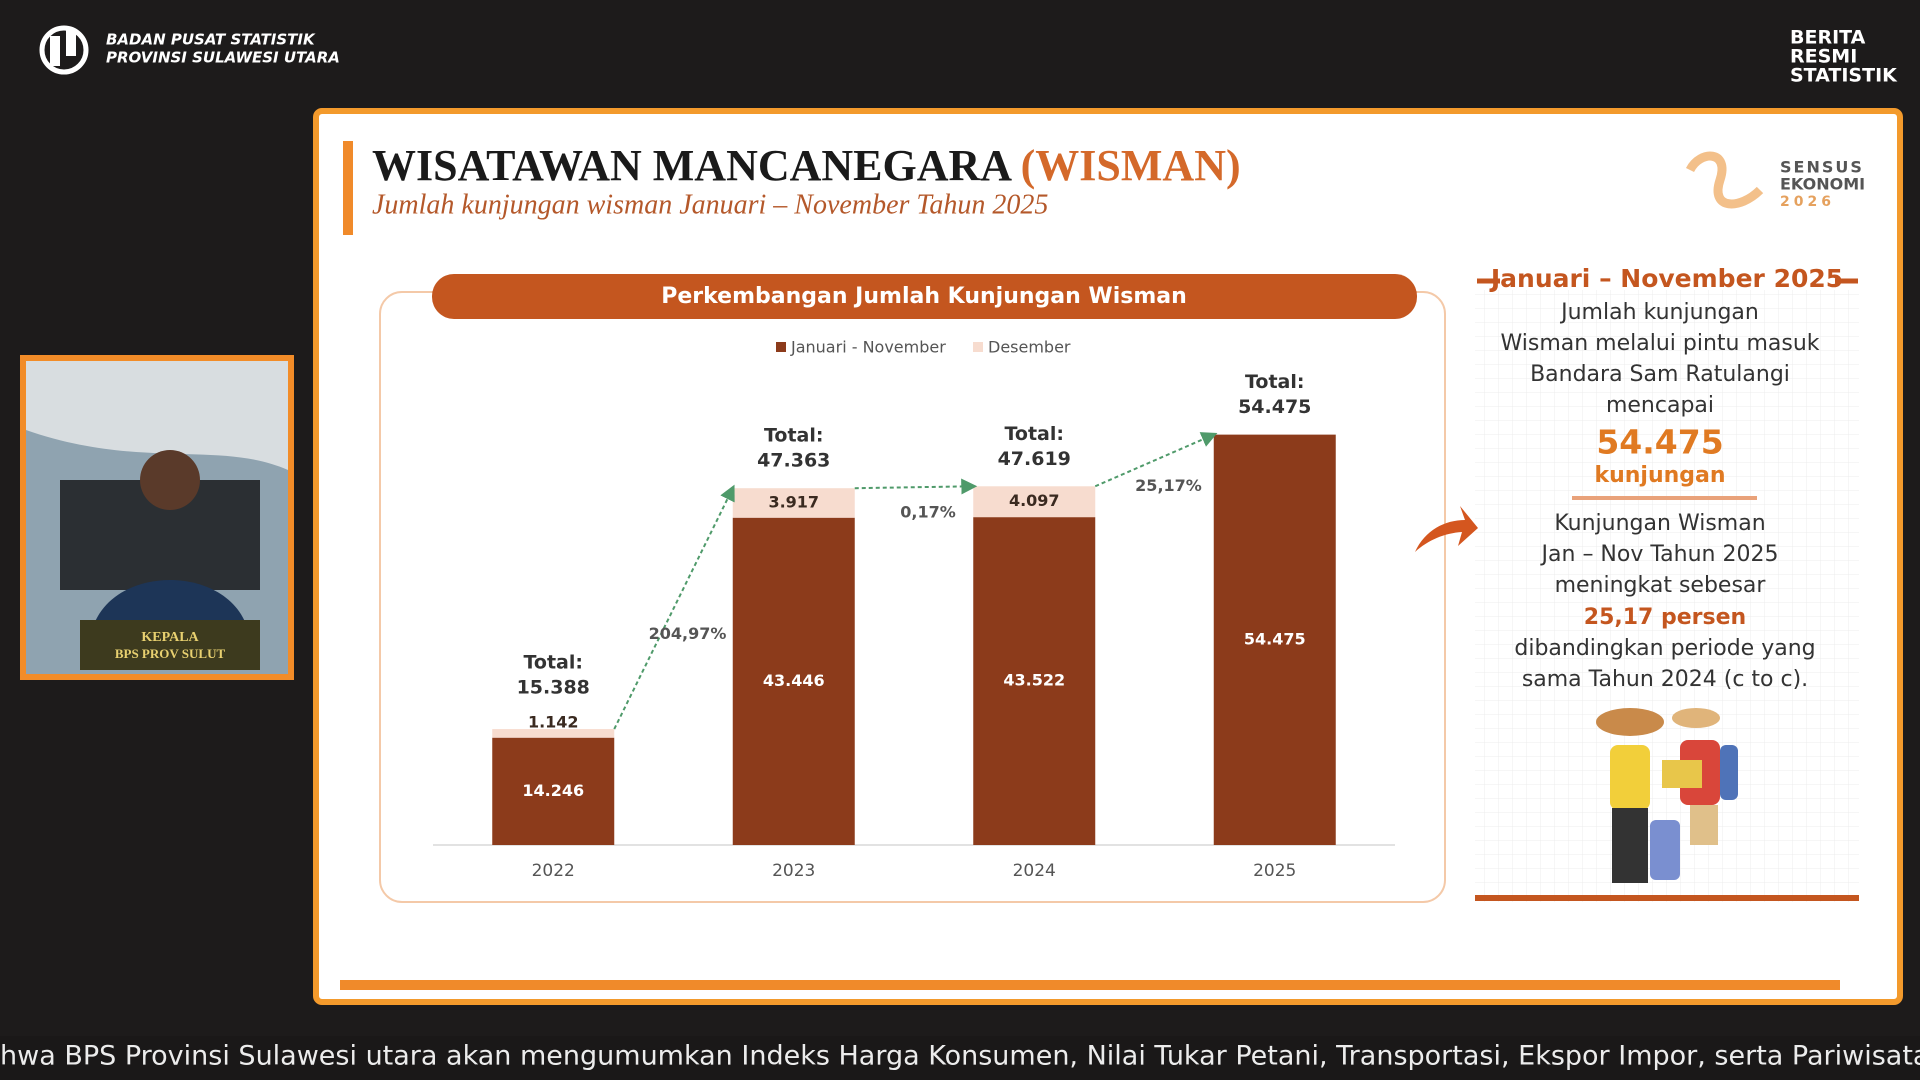 The width and height of the screenshot is (1920, 1080). Describe the element at coordinates (1775, 180) in the screenshot. I see `sensus-logo: SENSUS EKONOMI 2026` at that location.